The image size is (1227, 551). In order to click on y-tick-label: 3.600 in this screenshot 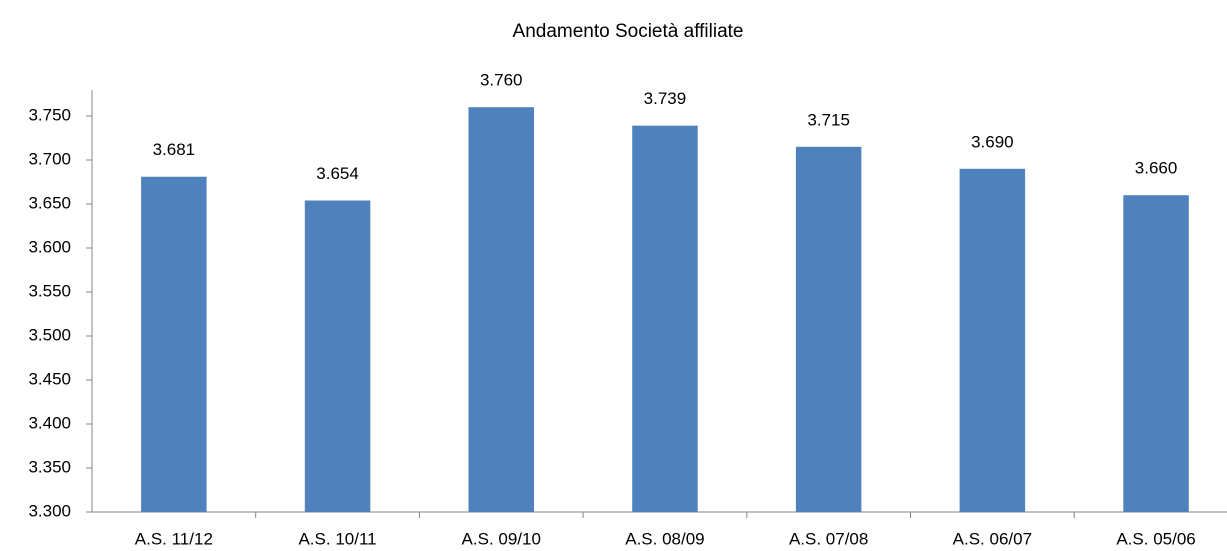, I will do `click(49, 246)`.